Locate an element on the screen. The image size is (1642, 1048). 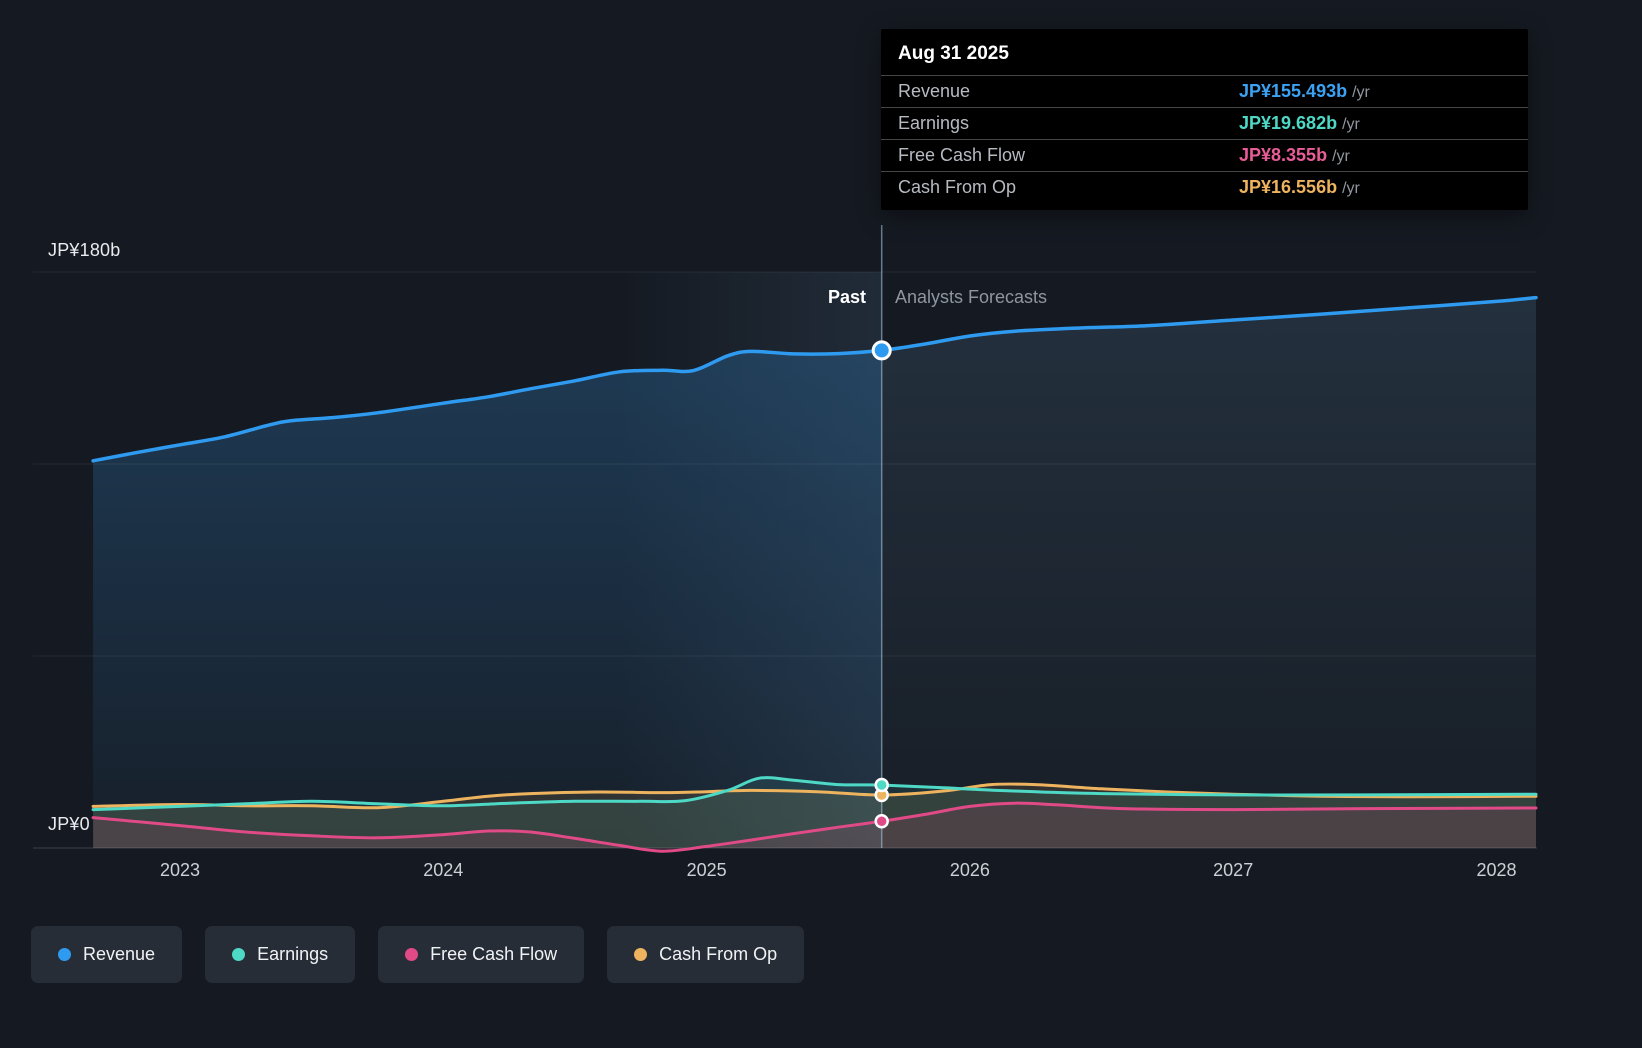
tooltip-row-earnings: Earnings JP¥19.682b/yr is located at coordinates (1204, 123).